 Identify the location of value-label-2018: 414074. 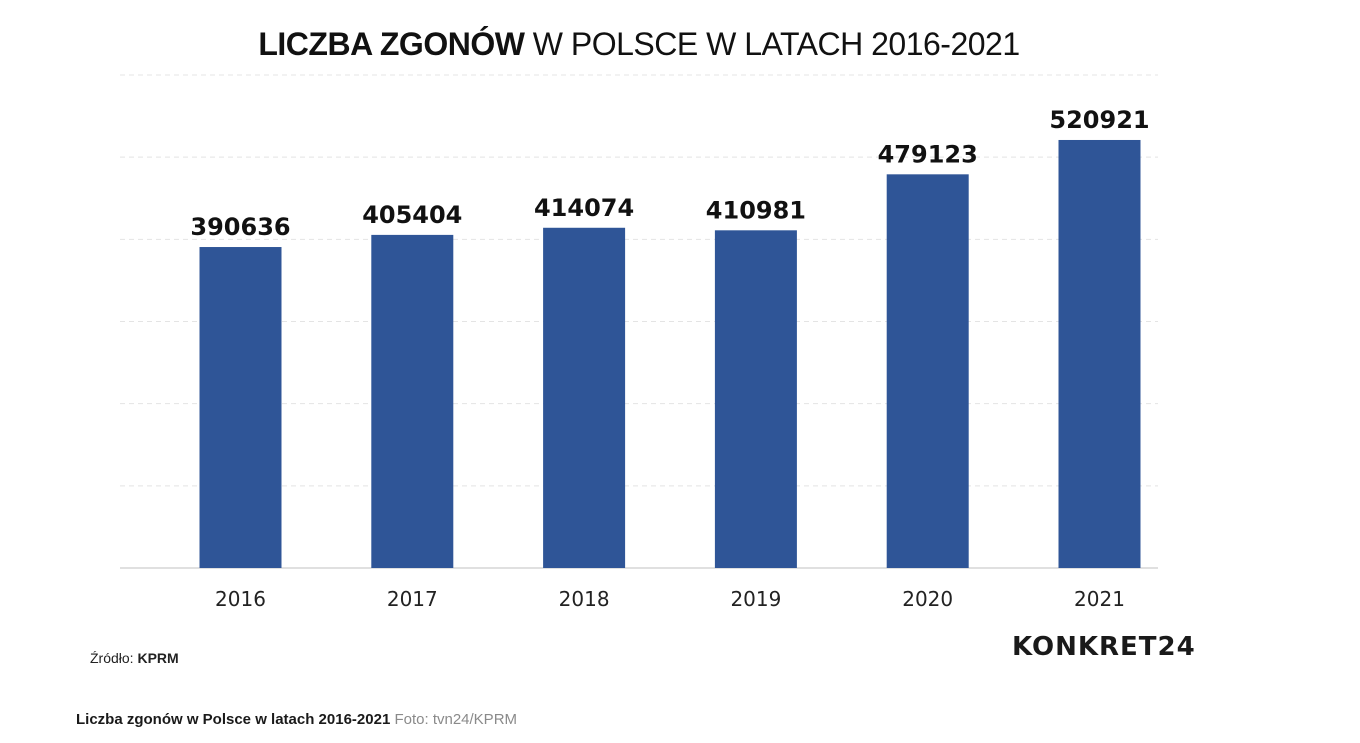
(584, 208).